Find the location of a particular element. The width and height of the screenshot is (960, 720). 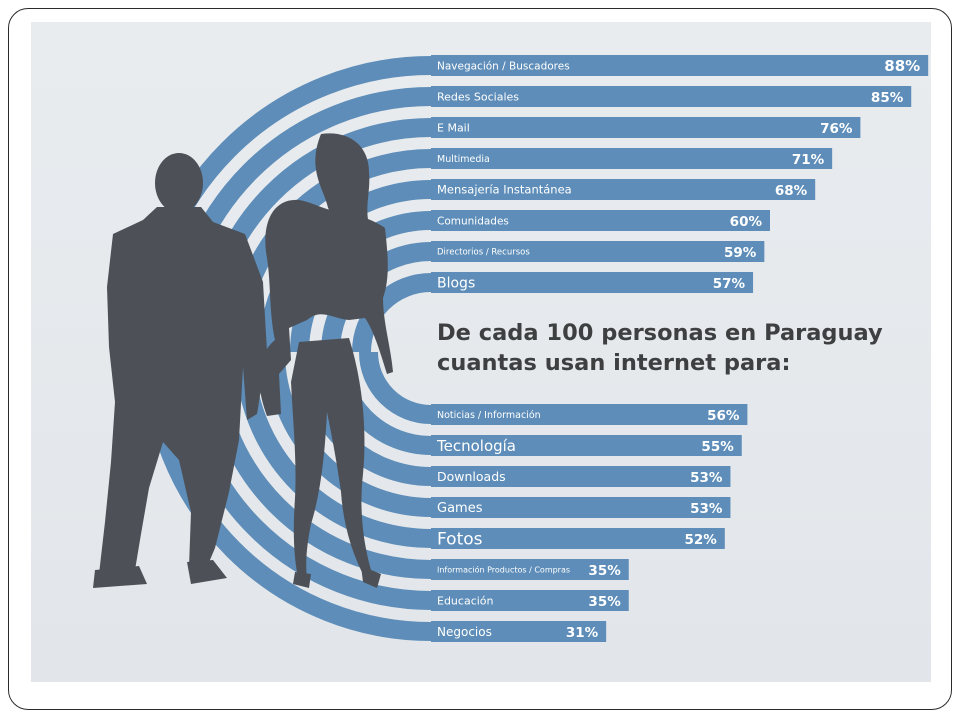

bar-value: 52% is located at coordinates (700, 540).